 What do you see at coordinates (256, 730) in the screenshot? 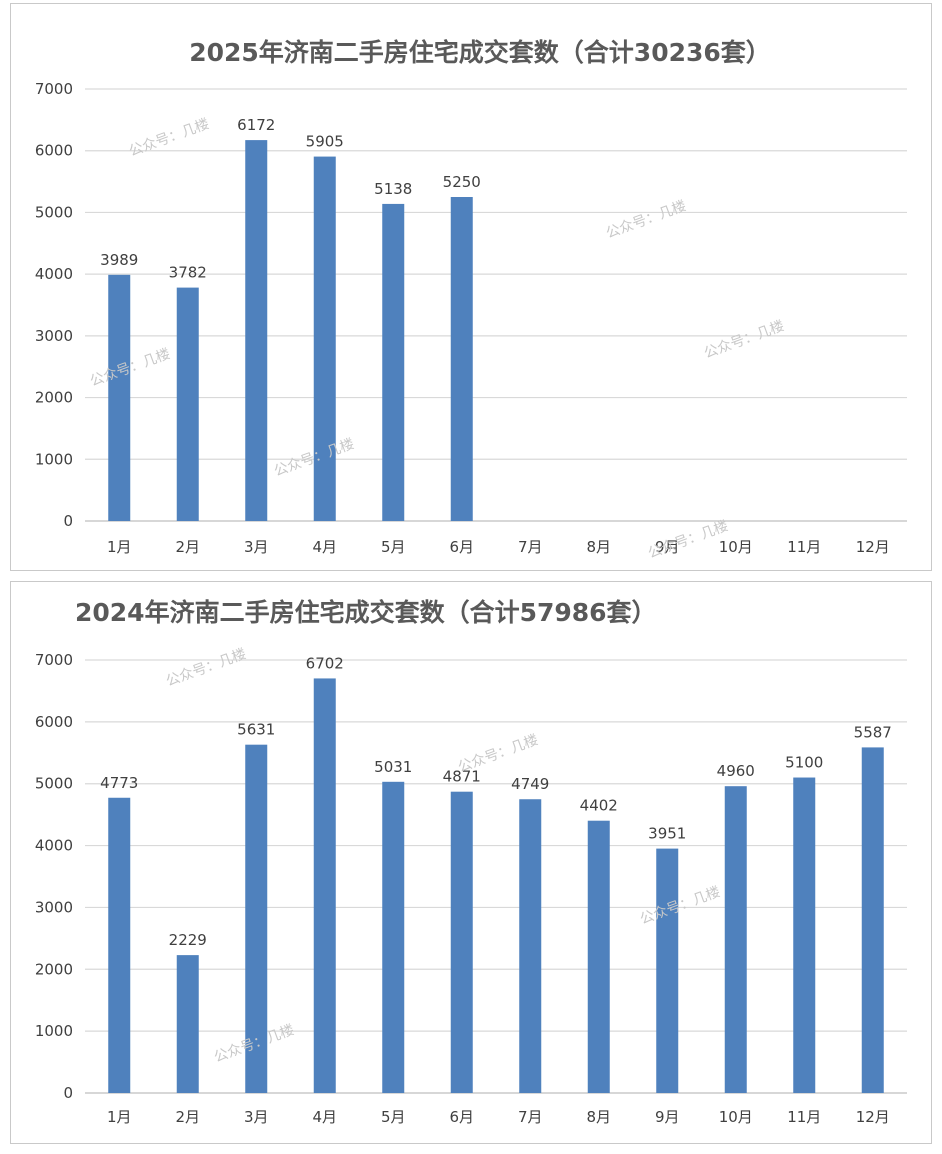
I see `data-label: 5631` at bounding box center [256, 730].